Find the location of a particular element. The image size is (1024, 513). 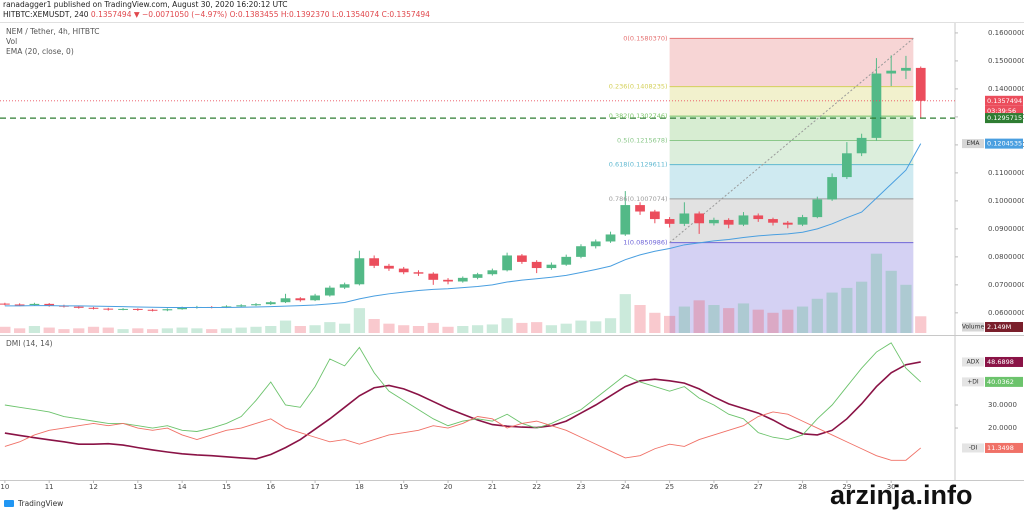

x-tick-label: 17 is located at coordinates (315, 487).